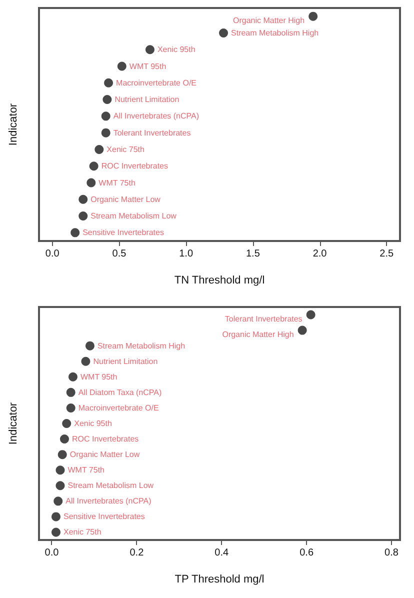  I want to click on x-tick-label: 2.0, so click(320, 254).